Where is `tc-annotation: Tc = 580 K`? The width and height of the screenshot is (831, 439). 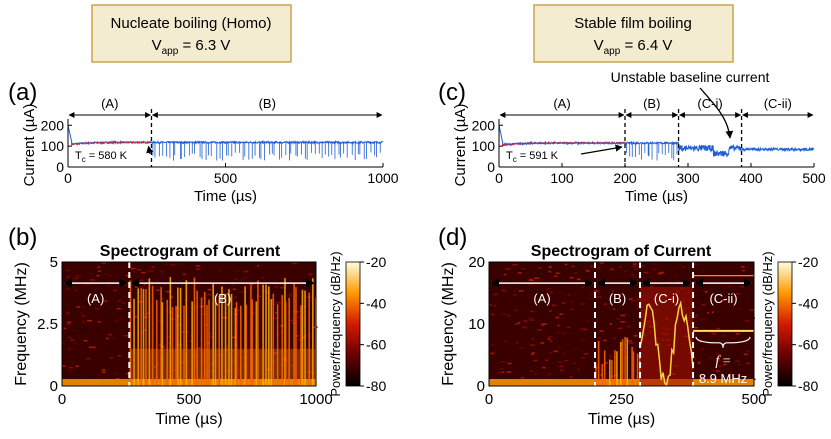 tc-annotation: Tc = 580 K is located at coordinates (101, 157).